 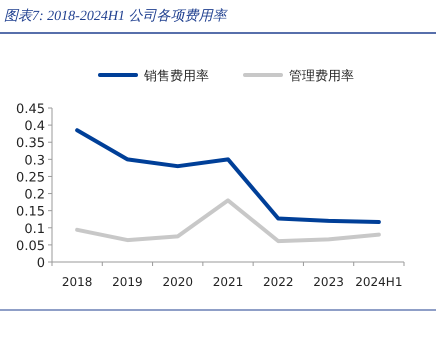 I want to click on y-tick-label: 0.1, so click(x=34, y=229).